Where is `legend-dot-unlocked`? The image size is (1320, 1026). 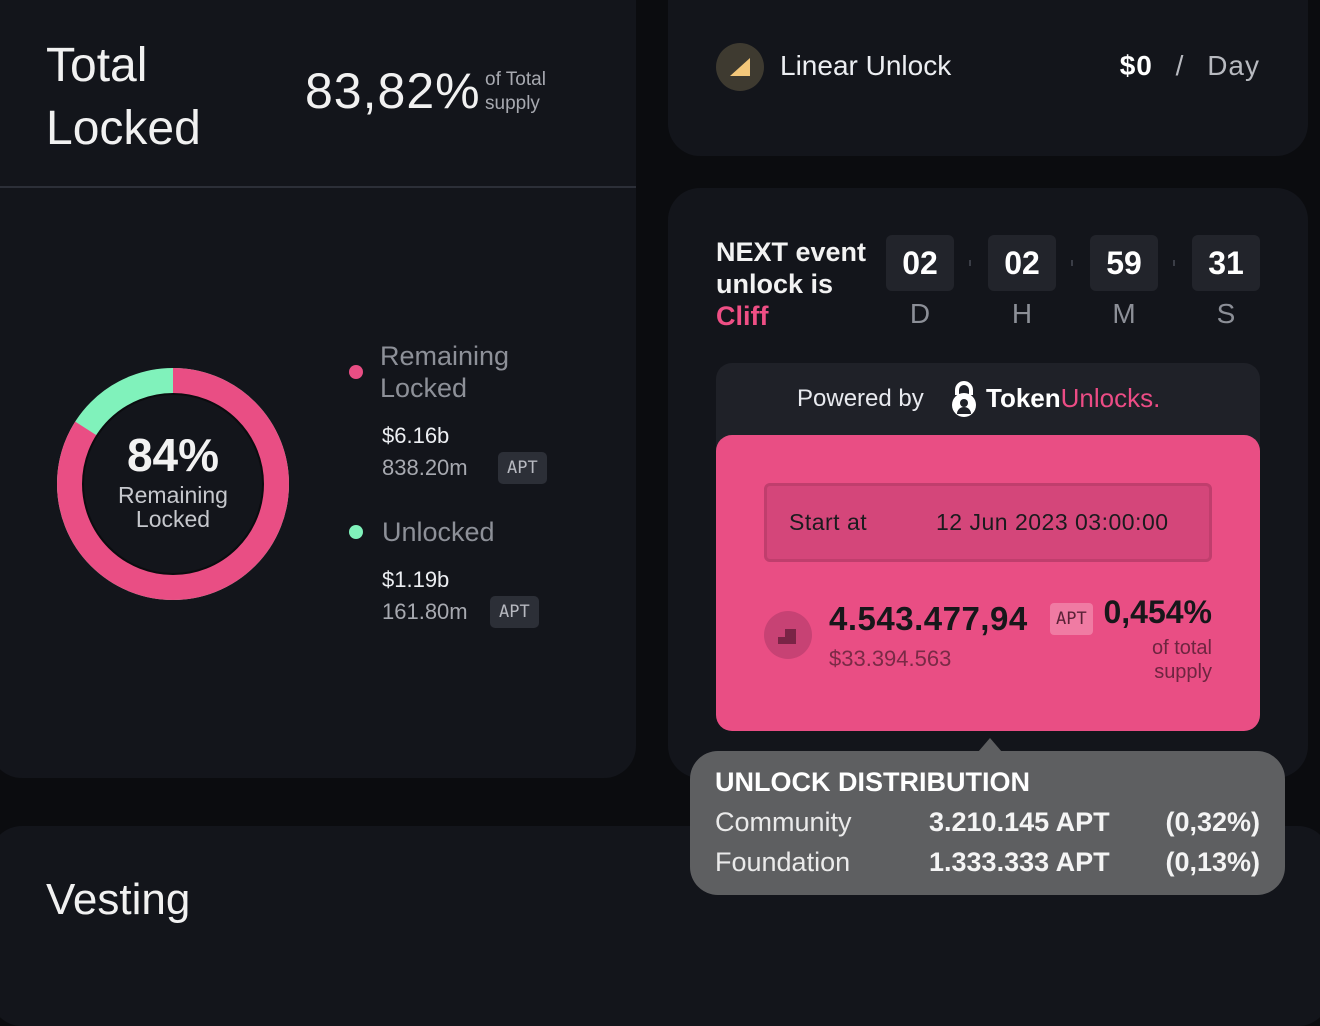
legend-dot-unlocked is located at coordinates (356, 532).